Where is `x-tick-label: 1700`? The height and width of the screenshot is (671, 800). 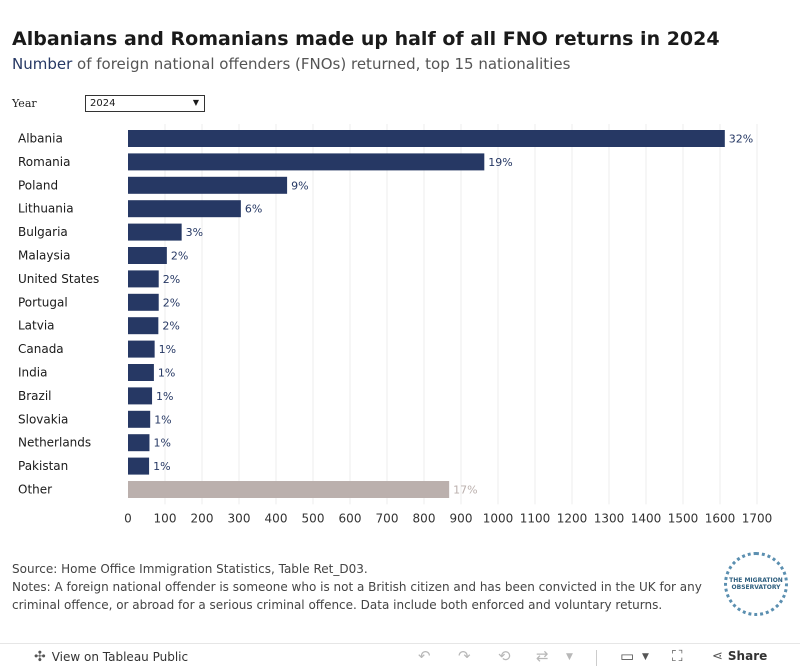
x-tick-label: 1700 is located at coordinates (757, 518).